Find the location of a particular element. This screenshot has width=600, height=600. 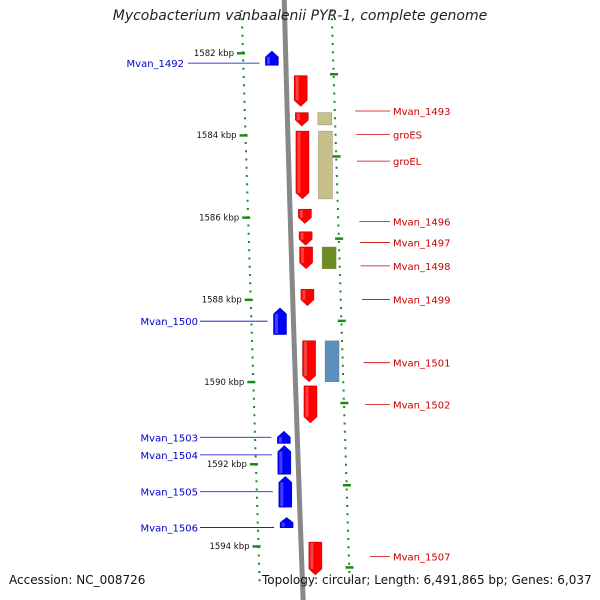

gene-label-groes: groES is located at coordinates (407, 135).